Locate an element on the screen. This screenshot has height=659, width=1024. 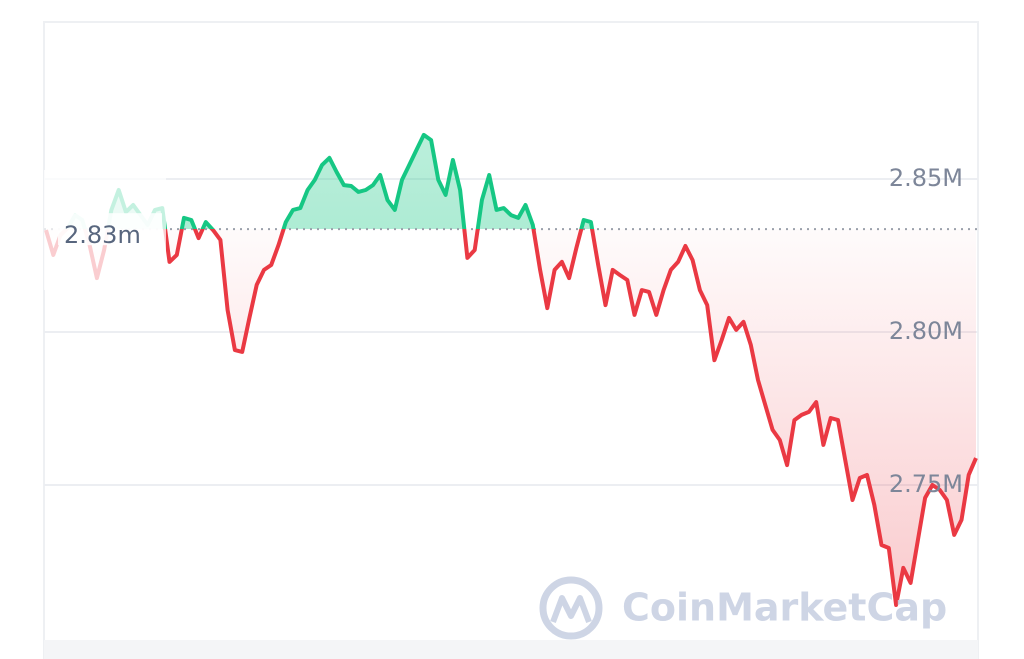
watermark-logo-mark is located at coordinates (571, 609).